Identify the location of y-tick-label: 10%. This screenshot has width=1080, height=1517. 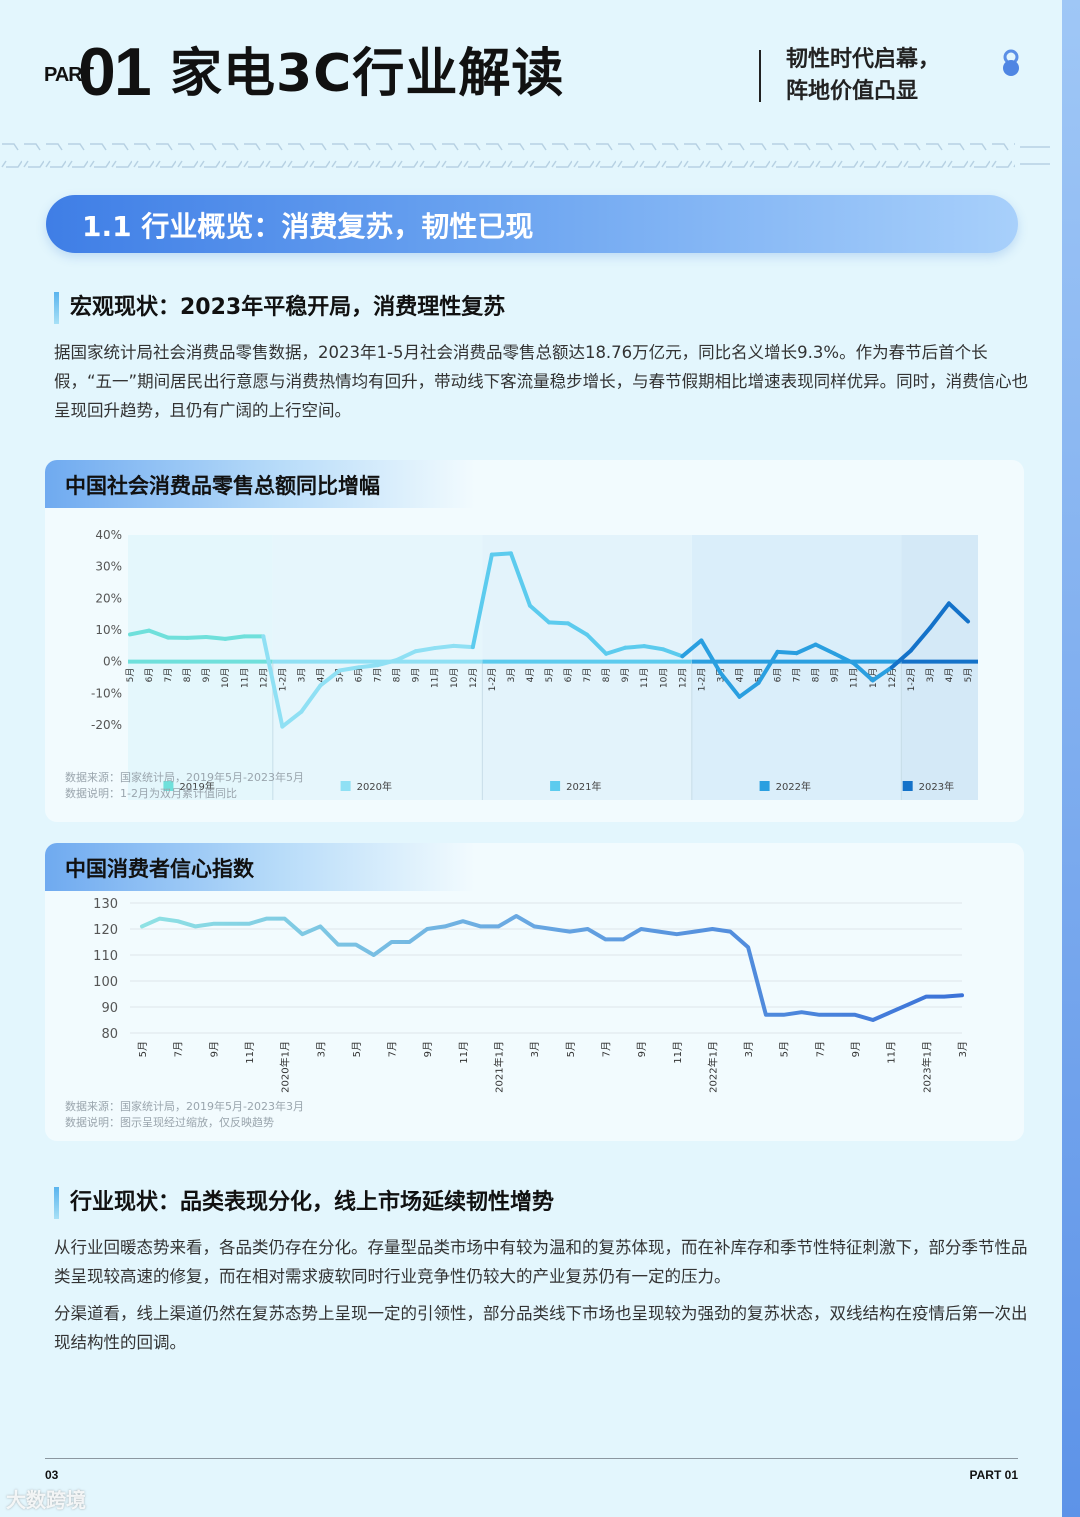
(108, 630).